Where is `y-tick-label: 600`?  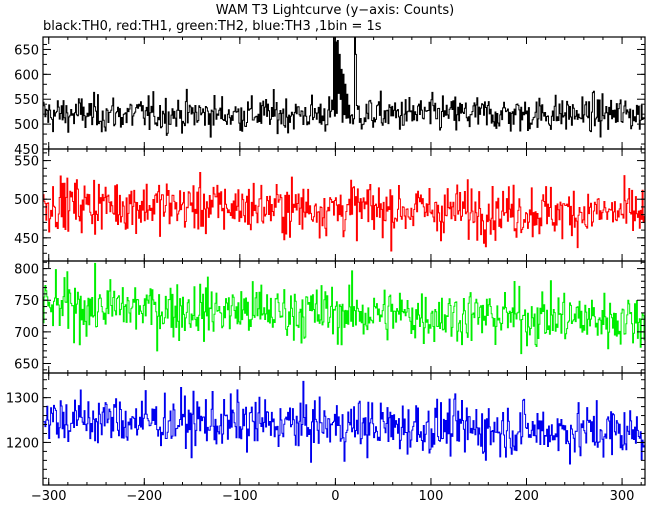 y-tick-label: 600 is located at coordinates (26, 75).